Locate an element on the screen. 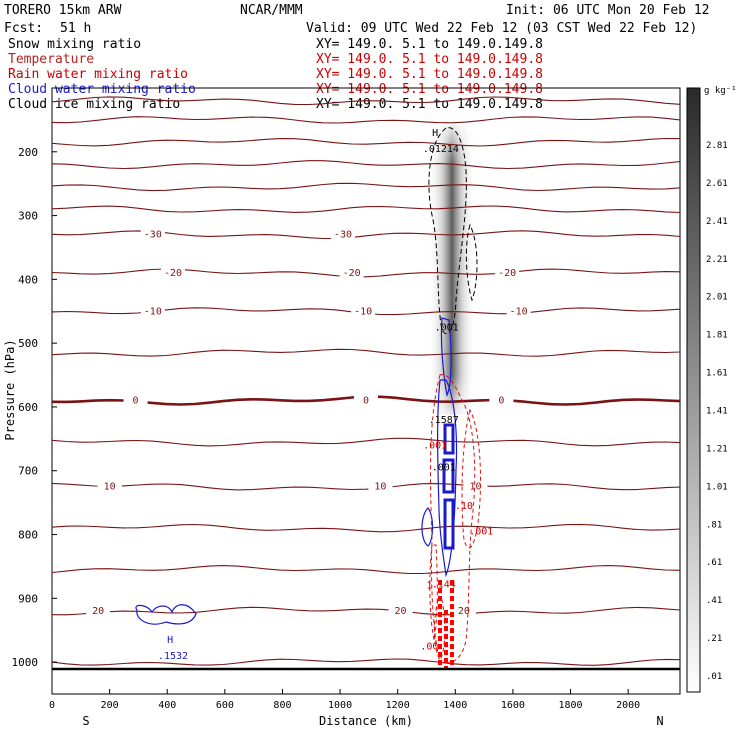  field-xy-snow: XY= 149.0. 5.1 to 149.0.149.8 is located at coordinates (429, 44).